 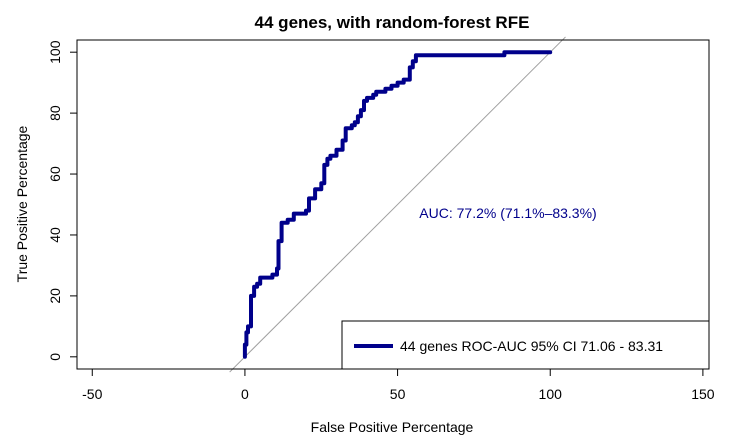 I want to click on y-tick-label: 60, so click(x=55, y=174).